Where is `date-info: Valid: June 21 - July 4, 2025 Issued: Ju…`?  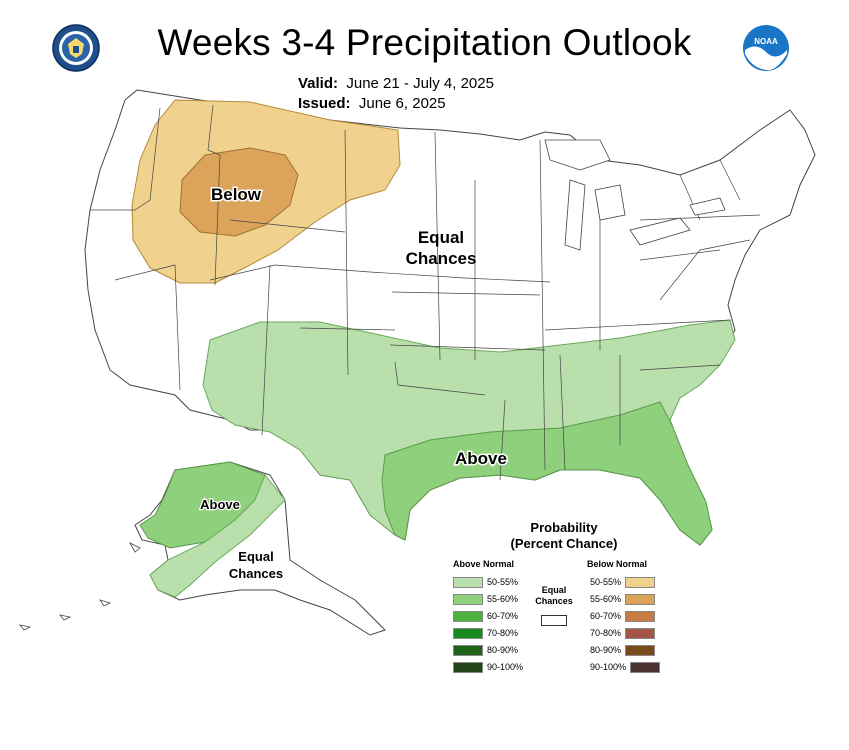 date-info: Valid: June 21 - July 4, 2025 Issued: Ju… is located at coordinates (396, 94).